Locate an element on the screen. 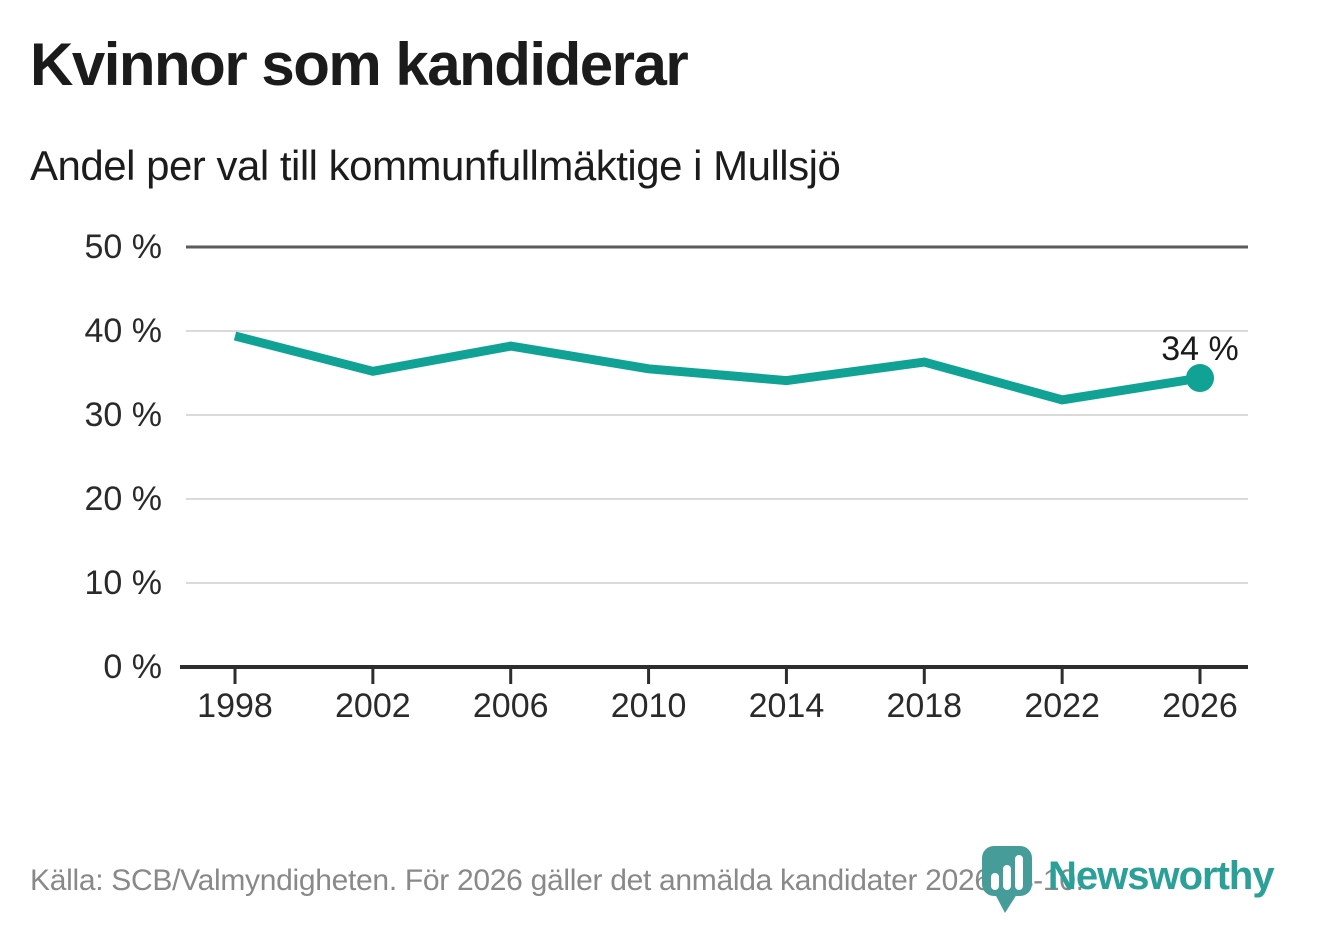 This screenshot has width=1322, height=939. x-axis-label: 2010 is located at coordinates (648, 706).